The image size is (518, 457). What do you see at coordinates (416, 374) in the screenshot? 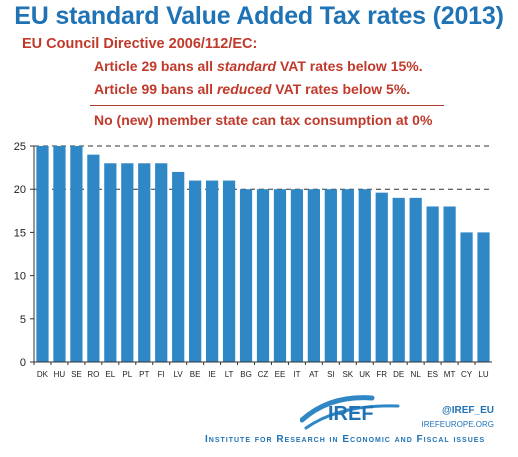
I see `x-tick-label-NL: NL` at bounding box center [416, 374].